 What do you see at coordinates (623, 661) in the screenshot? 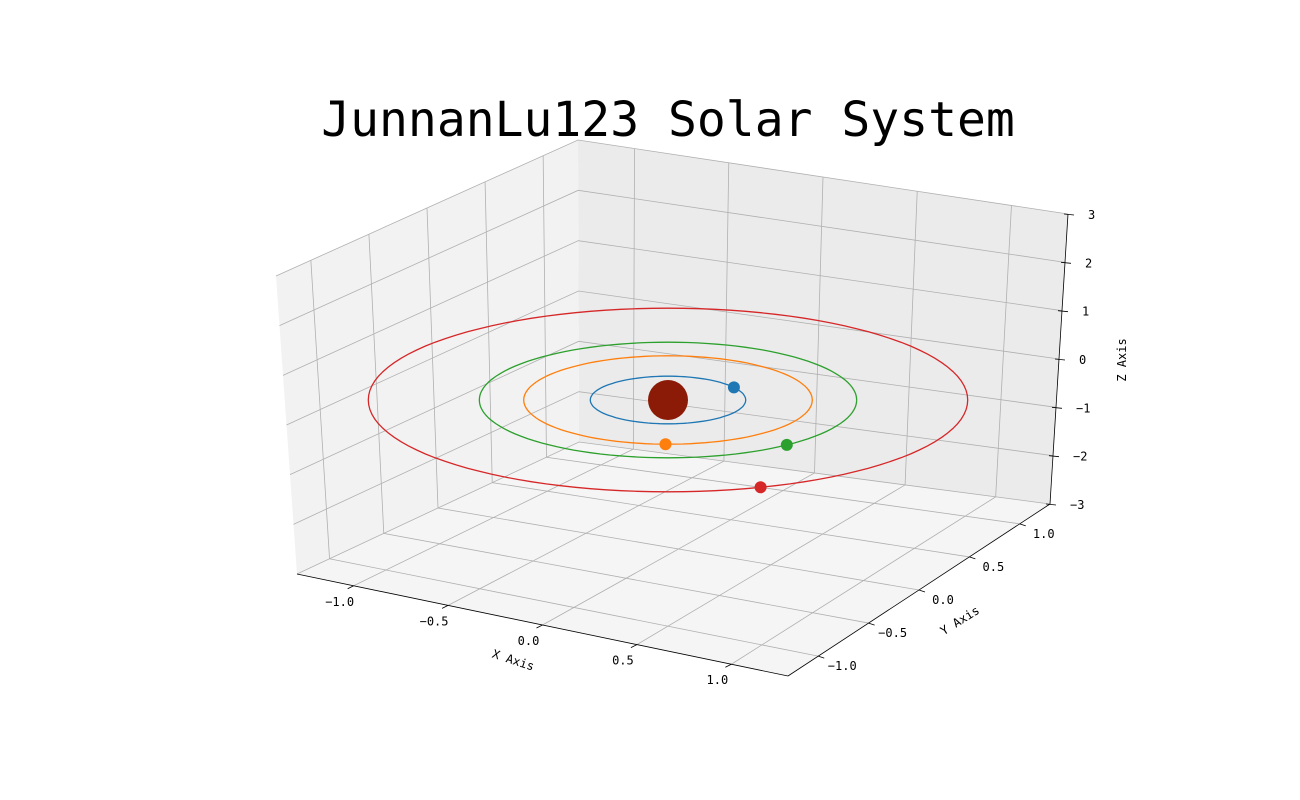
I see `x-tick-label: 0.5` at bounding box center [623, 661].